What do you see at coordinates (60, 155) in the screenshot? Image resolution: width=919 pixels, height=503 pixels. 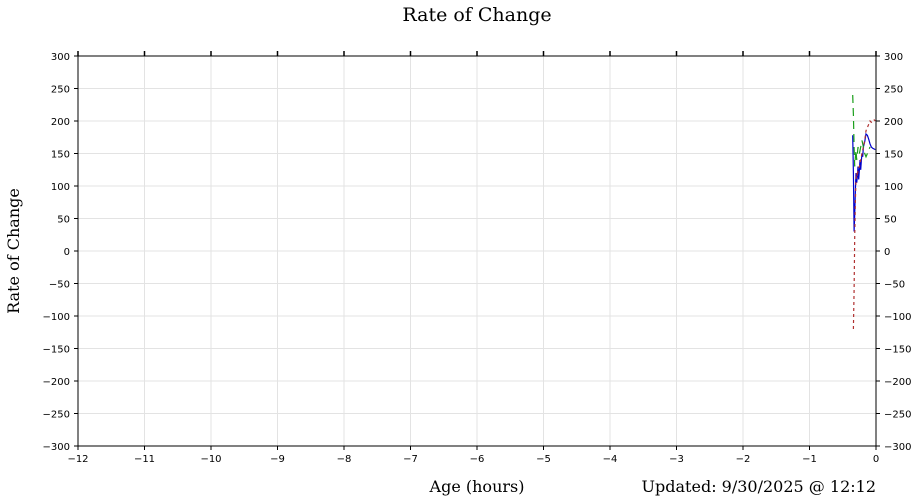 I see `y-tick-label-left: 150` at bounding box center [60, 155].